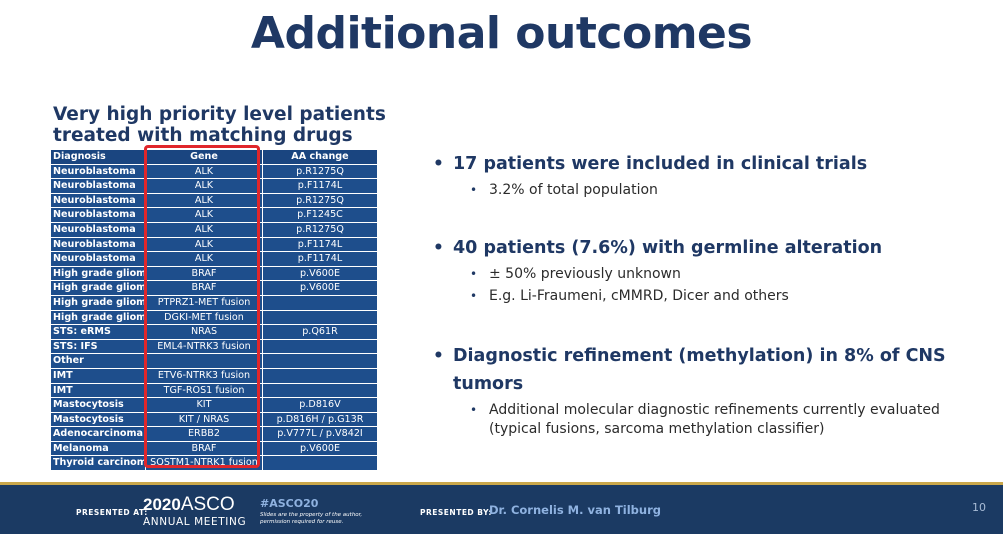  Describe the element at coordinates (320, 157) in the screenshot. I see `header-aa-change: AA change` at that location.